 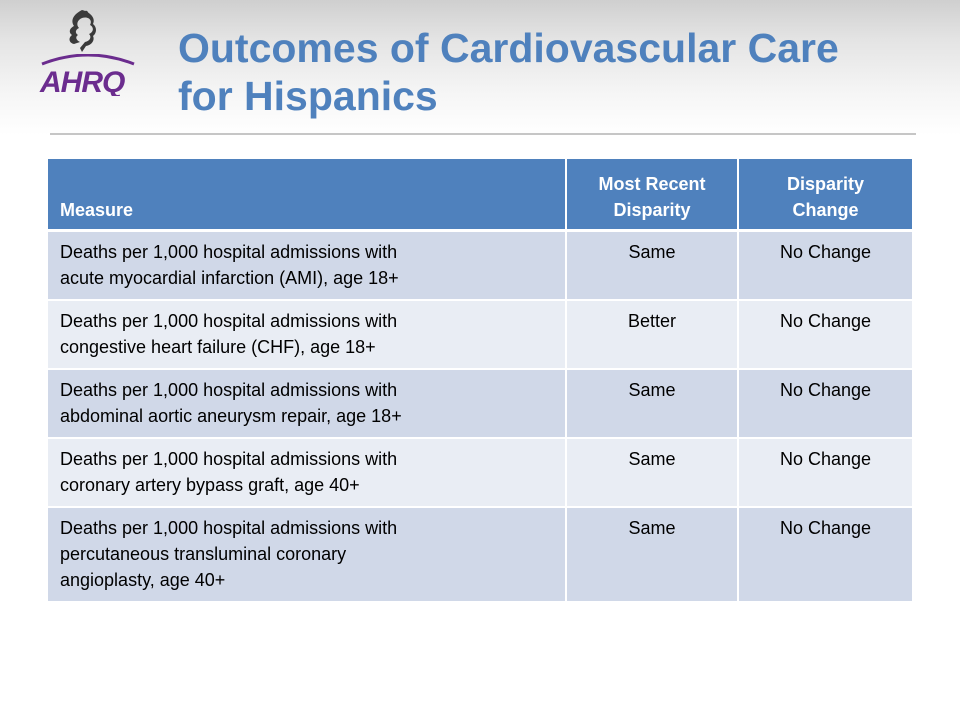 What do you see at coordinates (308, 96) in the screenshot?
I see `title-line-2: for Hispanics` at bounding box center [308, 96].